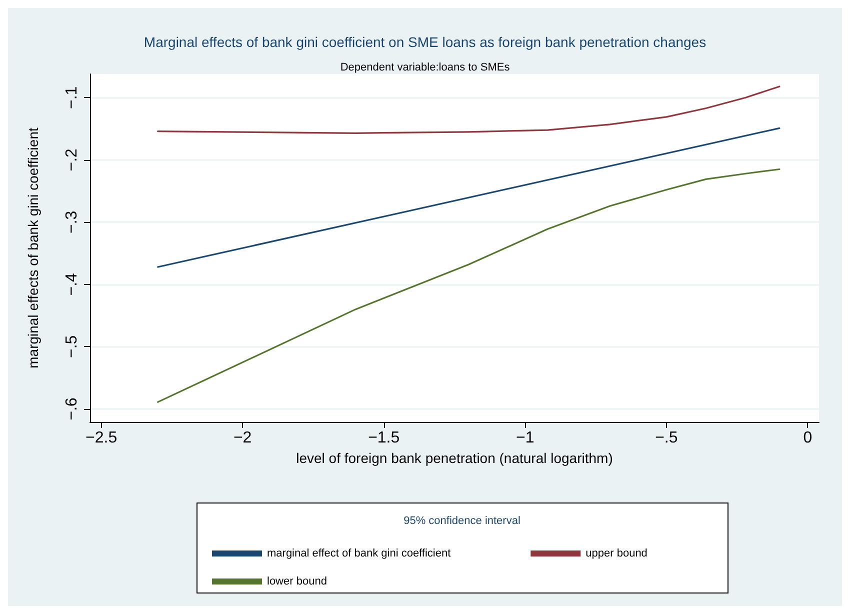  I want to click on legend-title: 95% confidence interval, so click(462, 521).